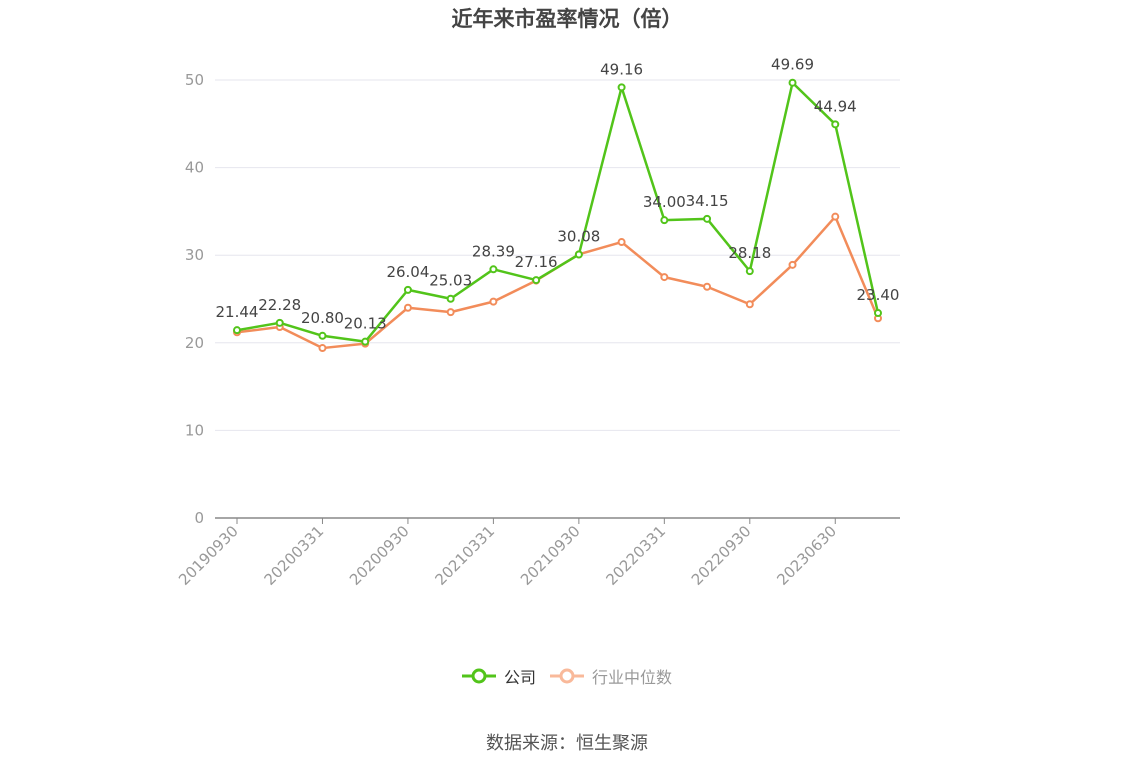 The image size is (1134, 766). What do you see at coordinates (621, 69) in the screenshot?
I see `data-label-company: 49.16` at bounding box center [621, 69].